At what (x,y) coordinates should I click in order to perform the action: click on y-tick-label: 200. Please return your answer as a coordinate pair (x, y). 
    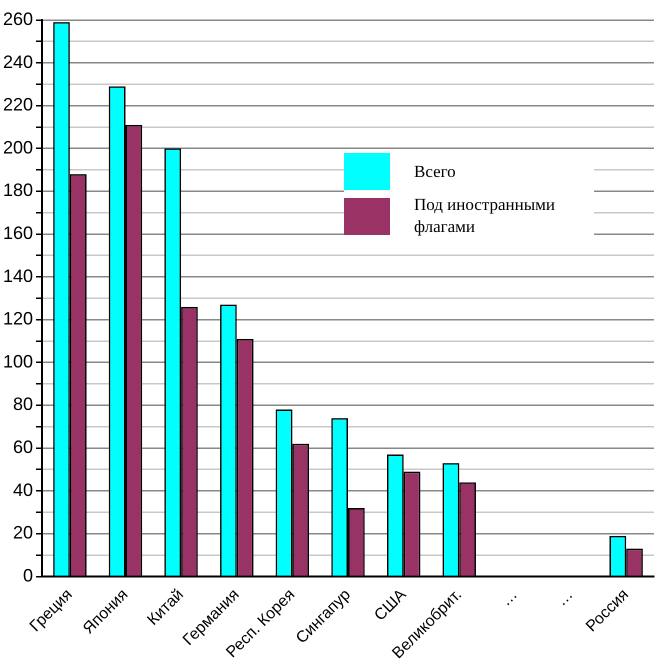
    Looking at the image, I should click on (18, 147).